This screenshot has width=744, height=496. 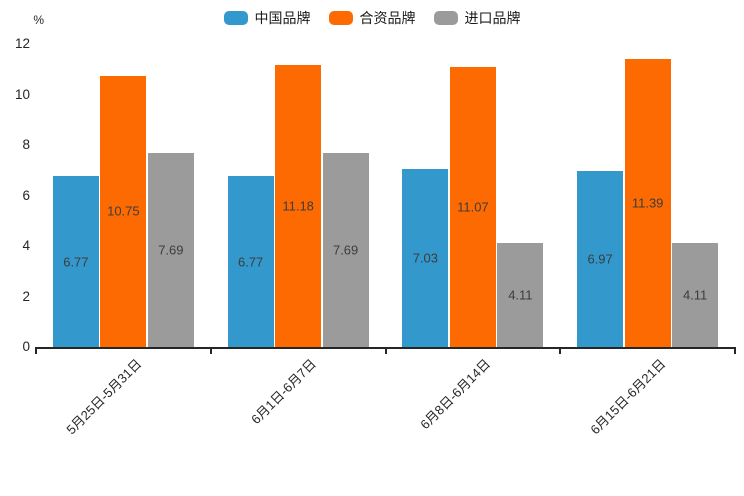 I want to click on y-tick-label: 10, so click(x=22, y=94).